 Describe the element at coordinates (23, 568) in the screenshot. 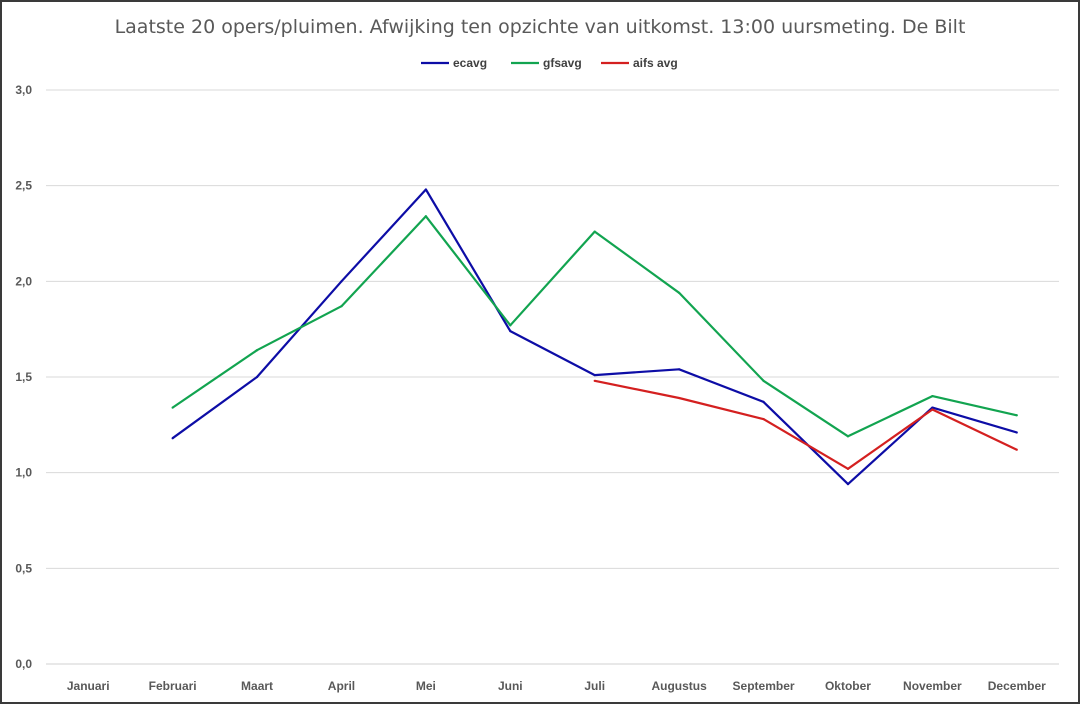

I see `y-tick-label: 0,5` at that location.